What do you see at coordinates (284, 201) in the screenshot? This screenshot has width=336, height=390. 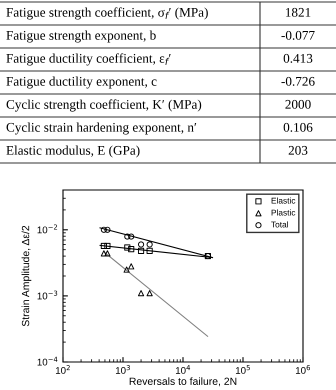 I see `legend-label: Elastic` at bounding box center [284, 201].